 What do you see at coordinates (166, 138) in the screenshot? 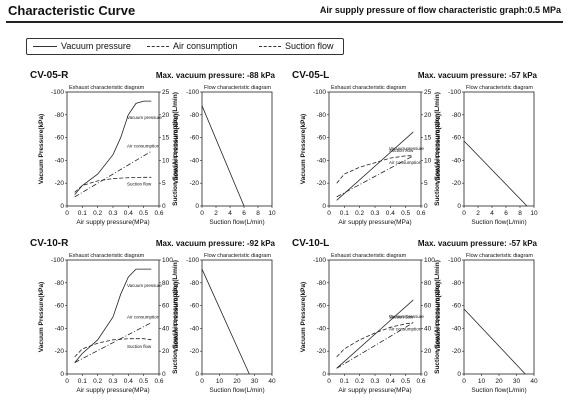
I see `exhaust-y2tick-label: 15` at bounding box center [166, 138].